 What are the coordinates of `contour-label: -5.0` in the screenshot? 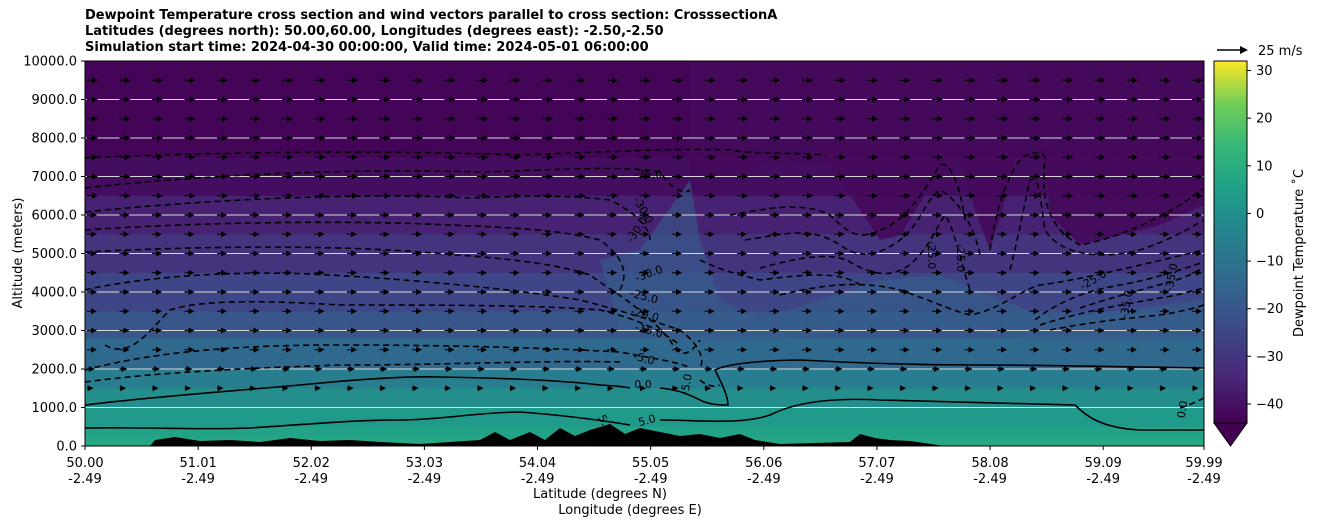 It's located at (644, 359).